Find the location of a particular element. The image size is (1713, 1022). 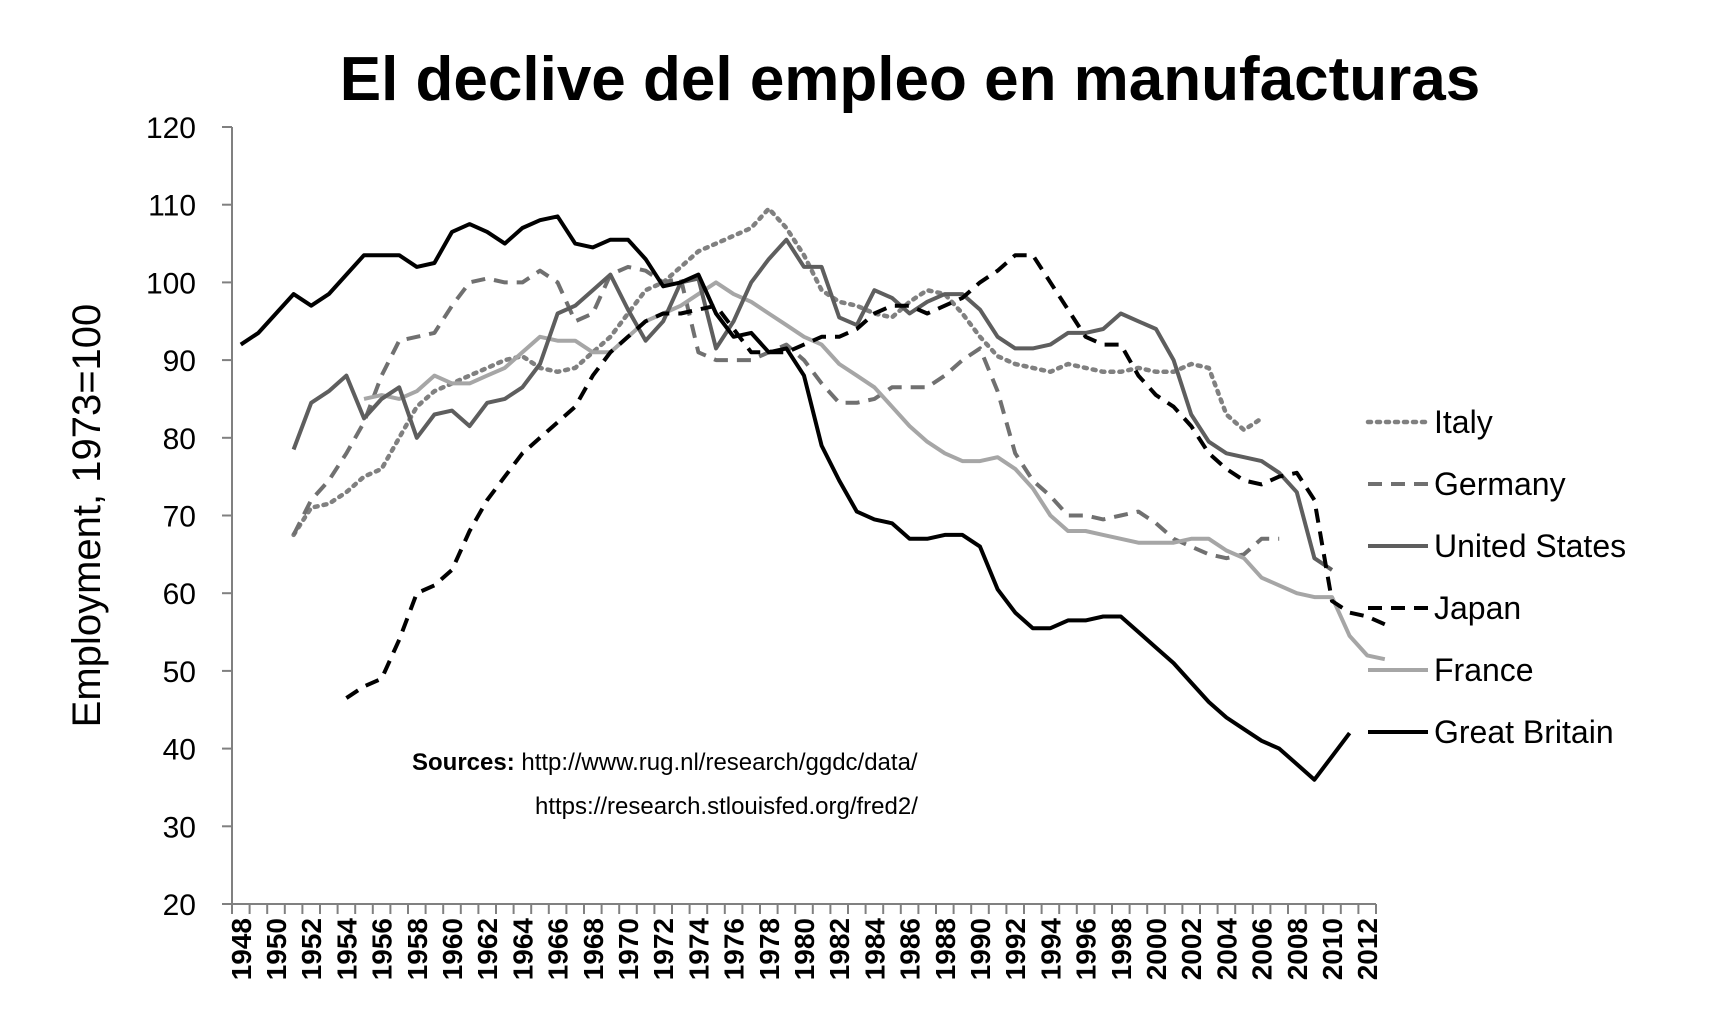

x-tick-label: 1976 is located at coordinates (734, 949).